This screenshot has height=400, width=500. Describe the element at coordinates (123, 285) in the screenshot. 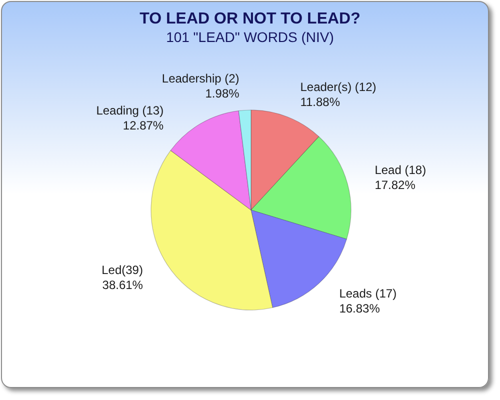

I see `data-label: 38.61%` at that location.